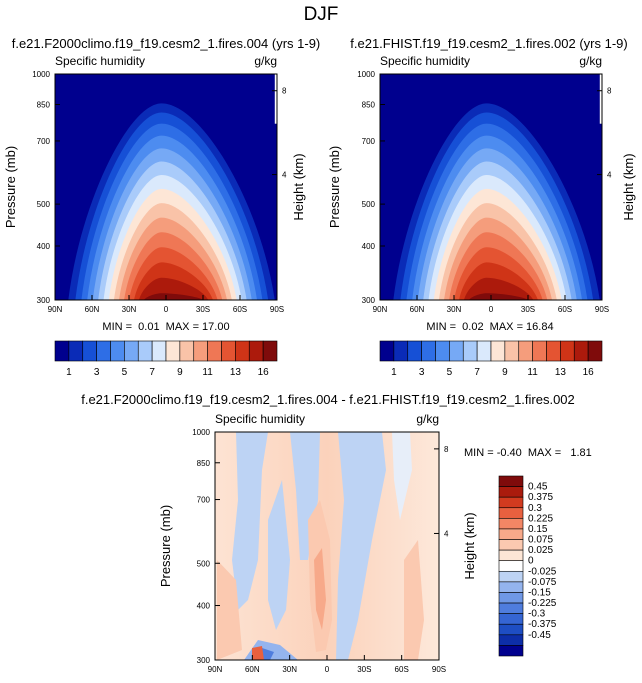  Describe the element at coordinates (531, 561) in the screenshot. I see `colorbar-label: 0` at that location.